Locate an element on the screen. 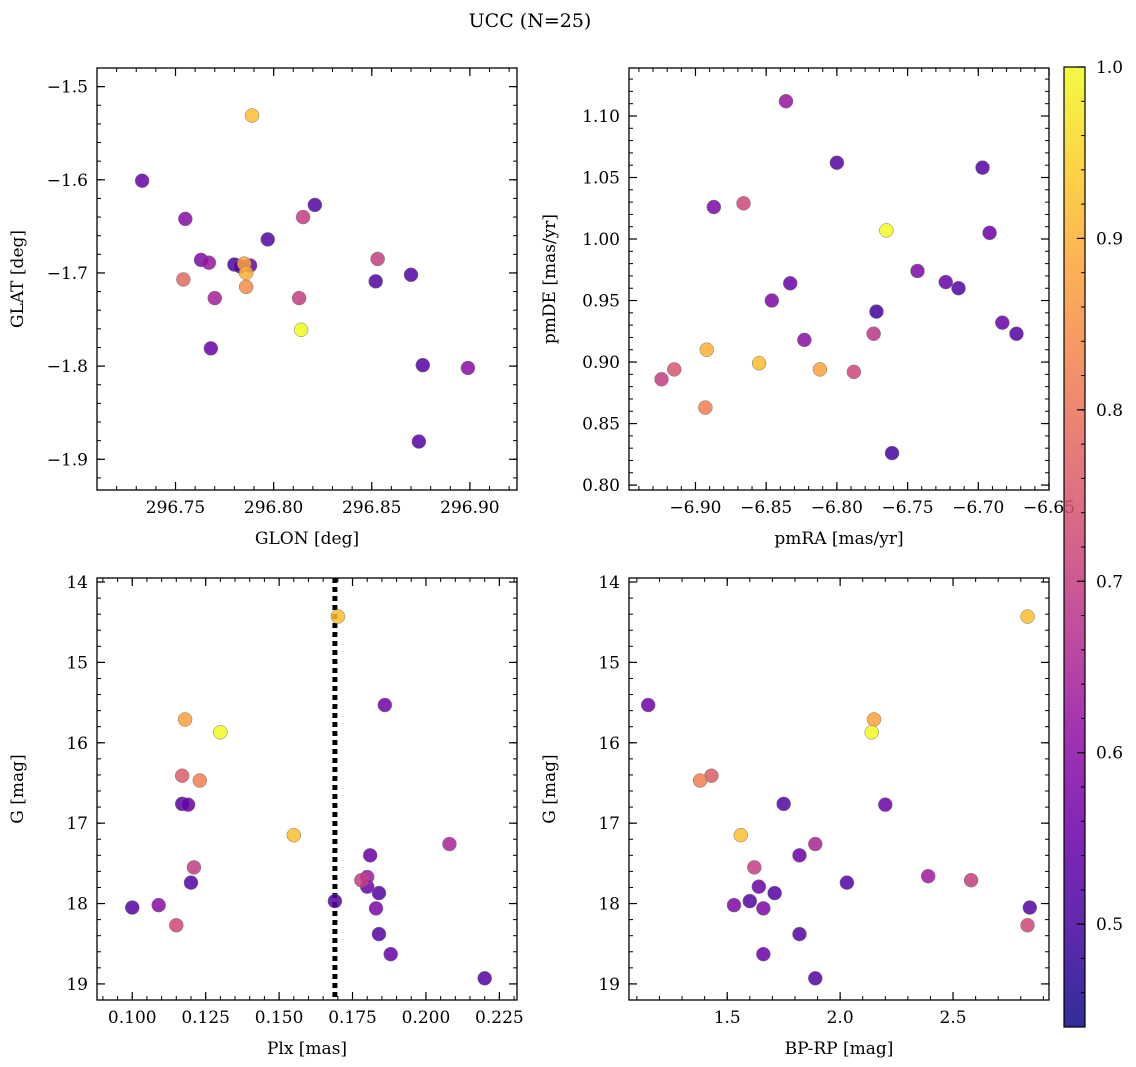  x-tick-label: 0.175 is located at coordinates (352, 1018).